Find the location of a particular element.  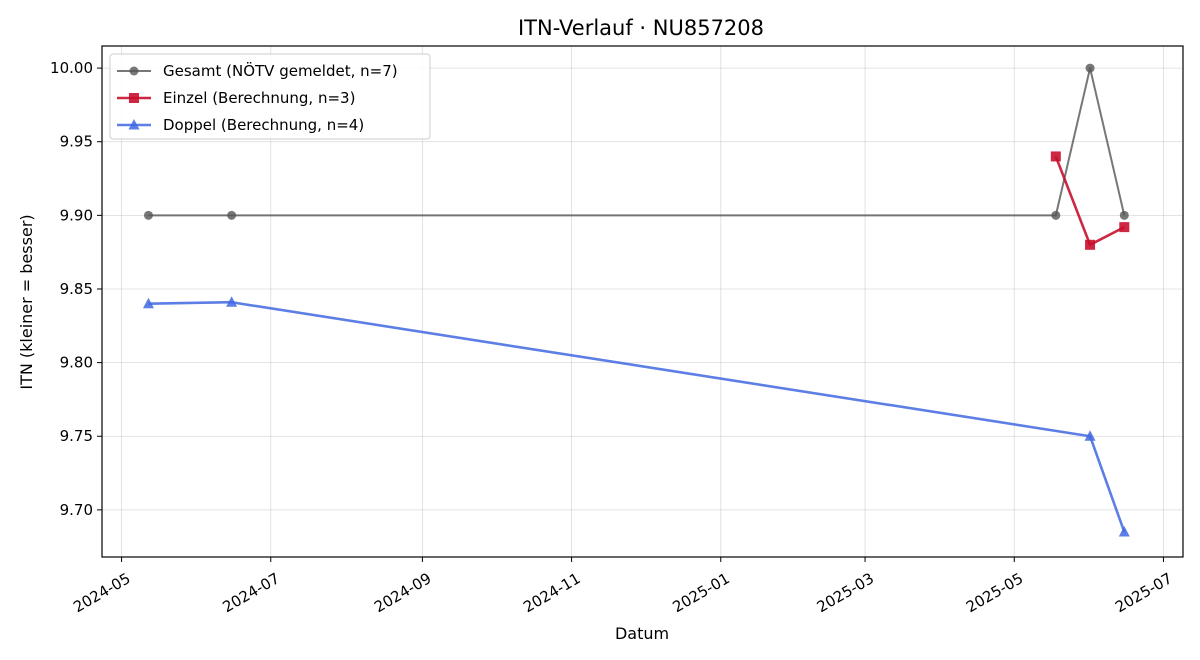

x-tick-label: 2024-11 is located at coordinates (551, 592).